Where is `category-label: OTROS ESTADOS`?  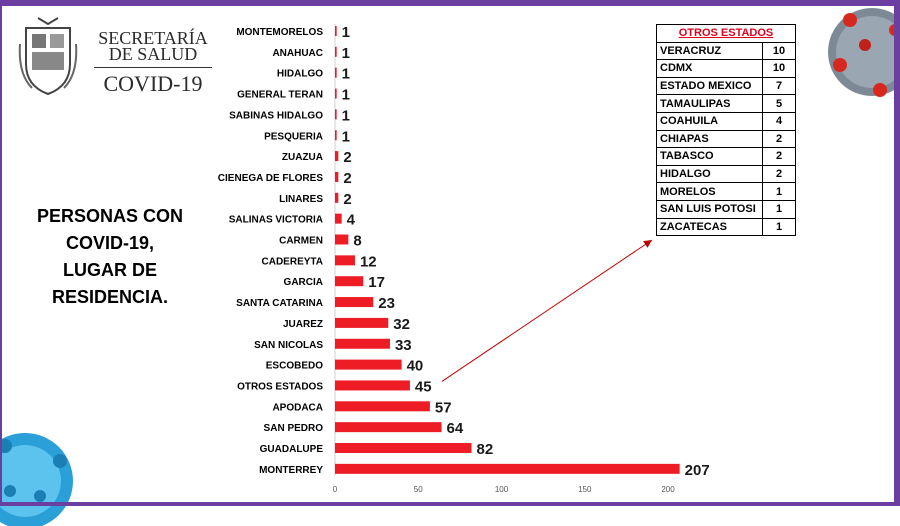 category-label: OTROS ESTADOS is located at coordinates (280, 386).